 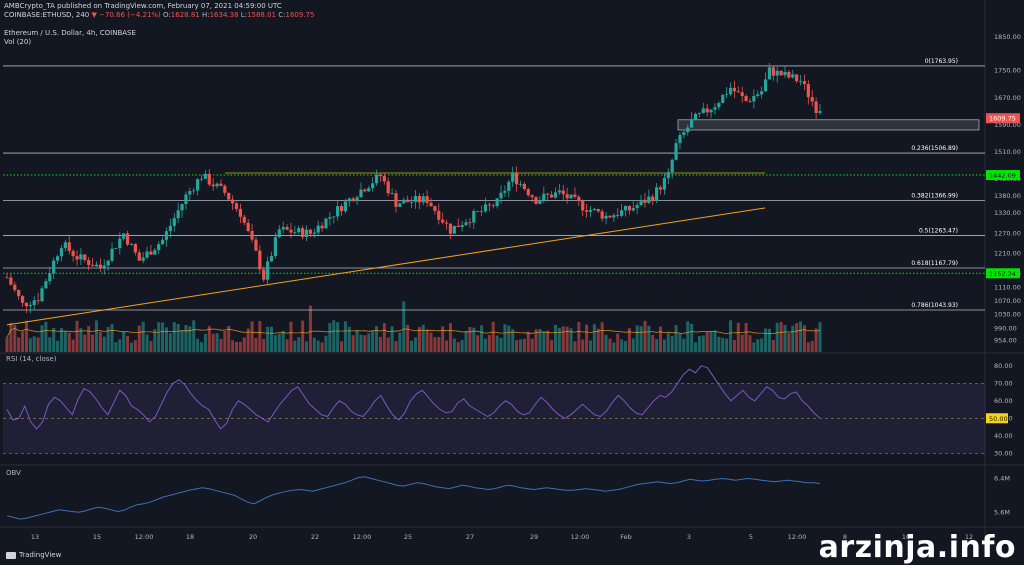 I want to click on time-tick-label: 18, so click(x=190, y=537).